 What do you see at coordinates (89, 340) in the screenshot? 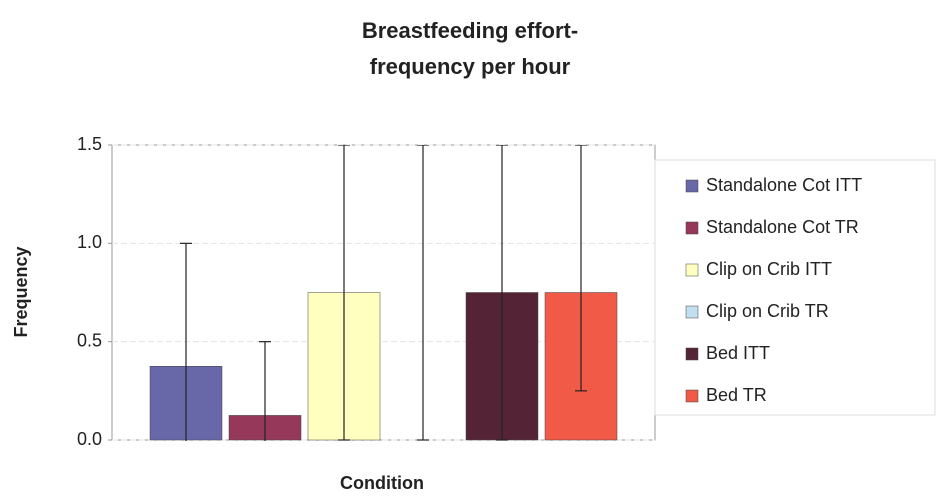
I see `y-tick-label: 0.5` at bounding box center [89, 340].